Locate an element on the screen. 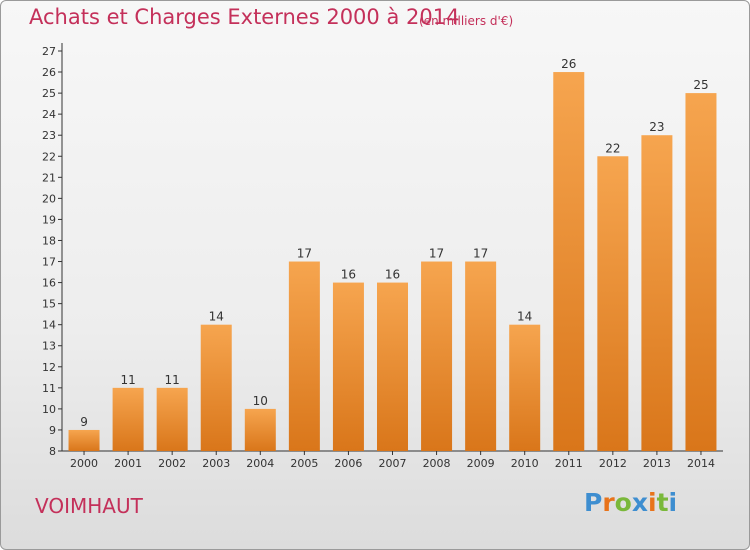  y-tick-label: 13 is located at coordinates (49, 346).